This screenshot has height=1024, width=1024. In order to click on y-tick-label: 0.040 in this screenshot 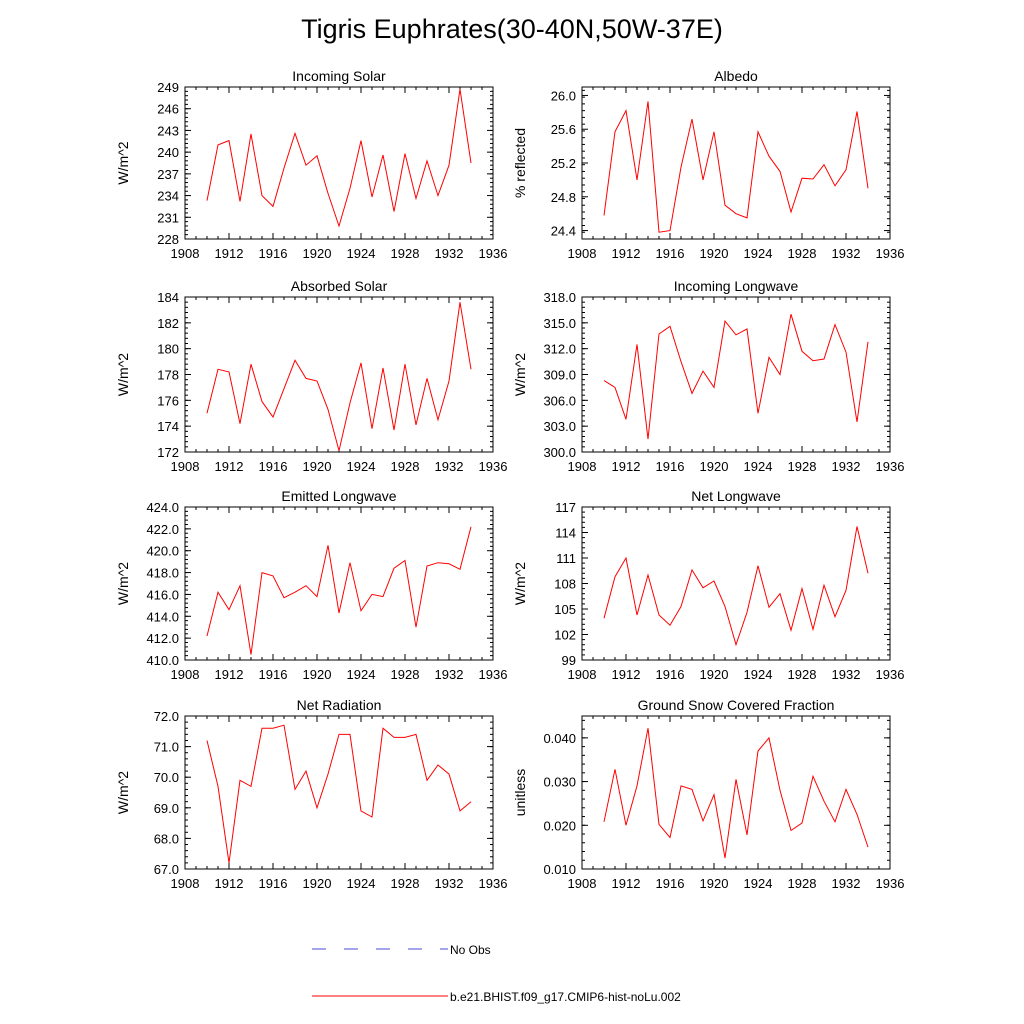, I will do `click(559, 738)`.